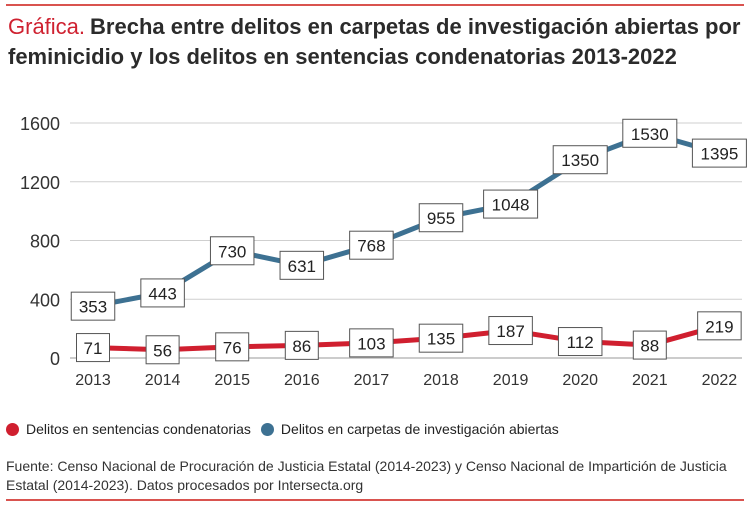 The image size is (750, 510). What do you see at coordinates (441, 380) in the screenshot?
I see `x-tick-label-2018: 2018` at bounding box center [441, 380].